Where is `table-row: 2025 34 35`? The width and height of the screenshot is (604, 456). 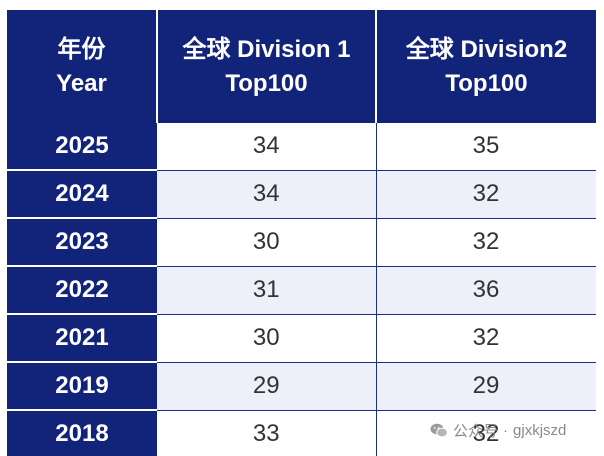 table-row: 2025 34 35 is located at coordinates (301, 147).